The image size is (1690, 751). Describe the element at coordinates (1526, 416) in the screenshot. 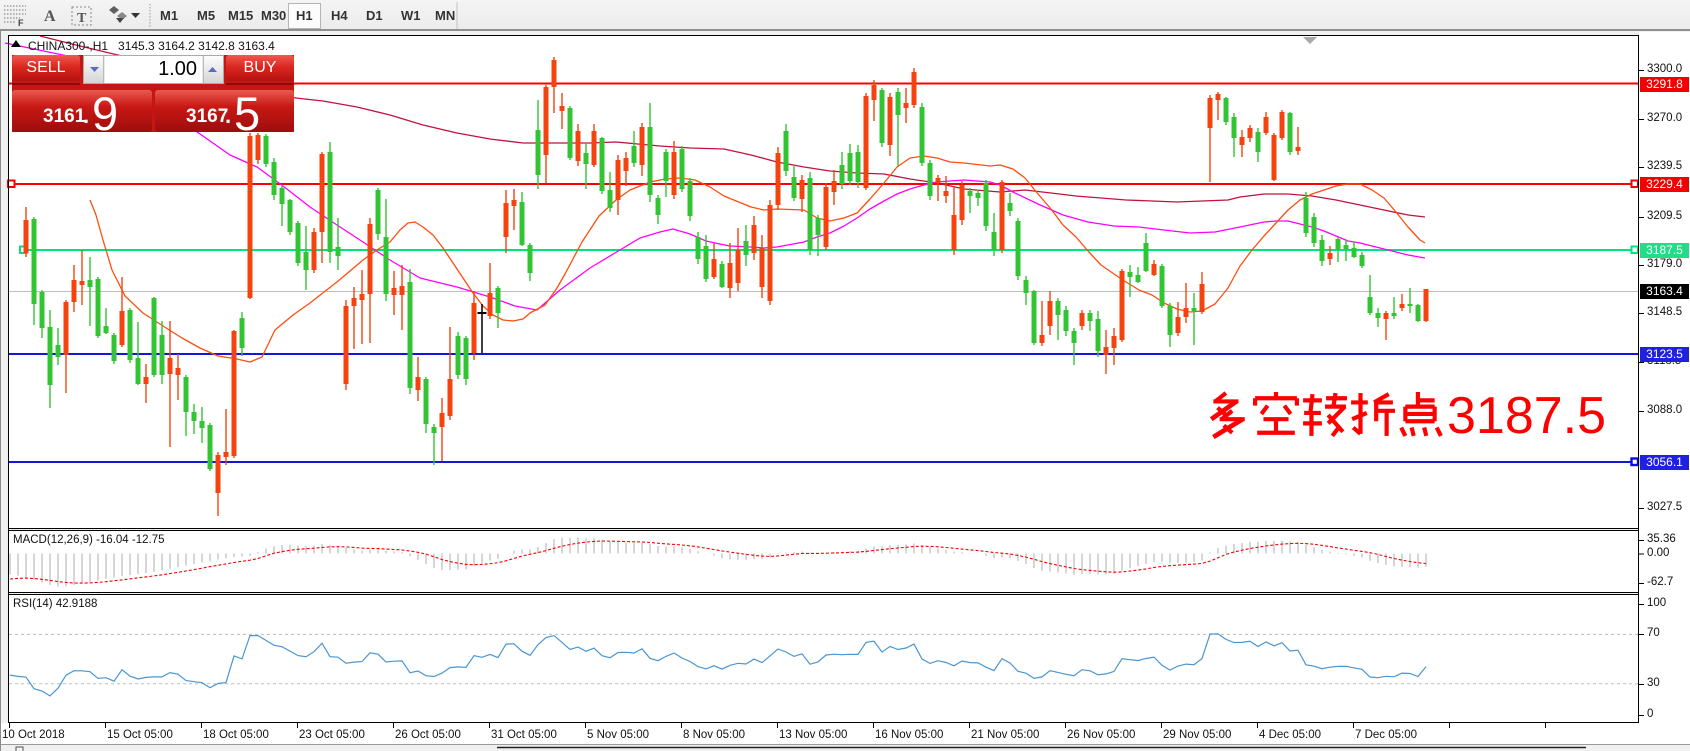

I see `svg-text: 3187.5` at that location.